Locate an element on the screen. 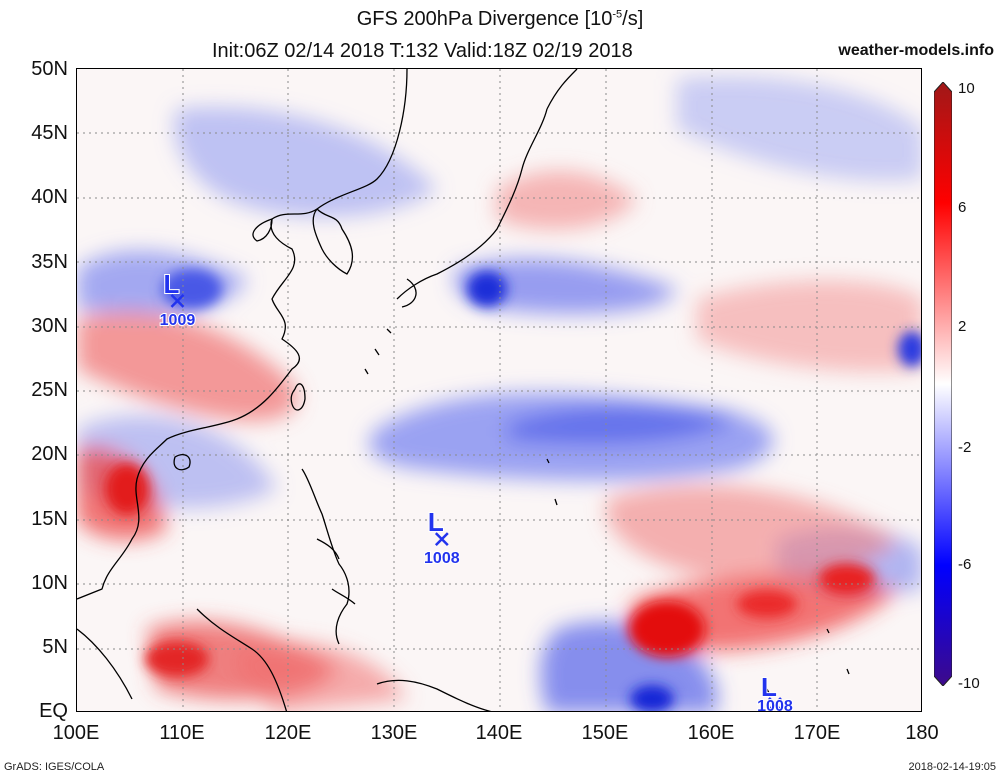 This screenshot has width=1000, height=779. map-title: GFS 200hPa Divergence [10-5/s] is located at coordinates (500, 19).